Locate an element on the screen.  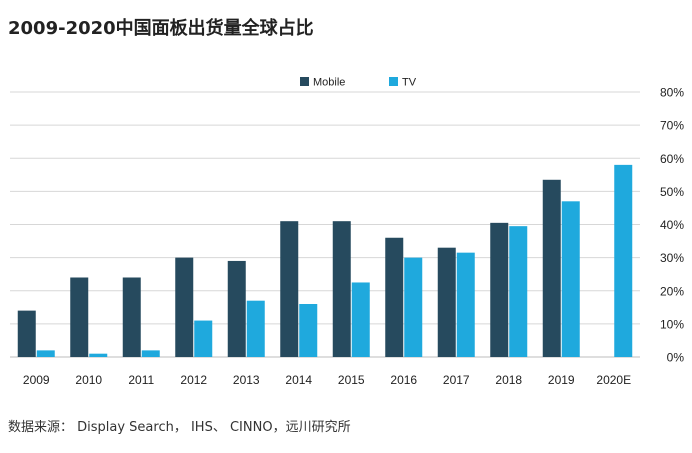
x-tick-label: 2010 is located at coordinates (88, 380).